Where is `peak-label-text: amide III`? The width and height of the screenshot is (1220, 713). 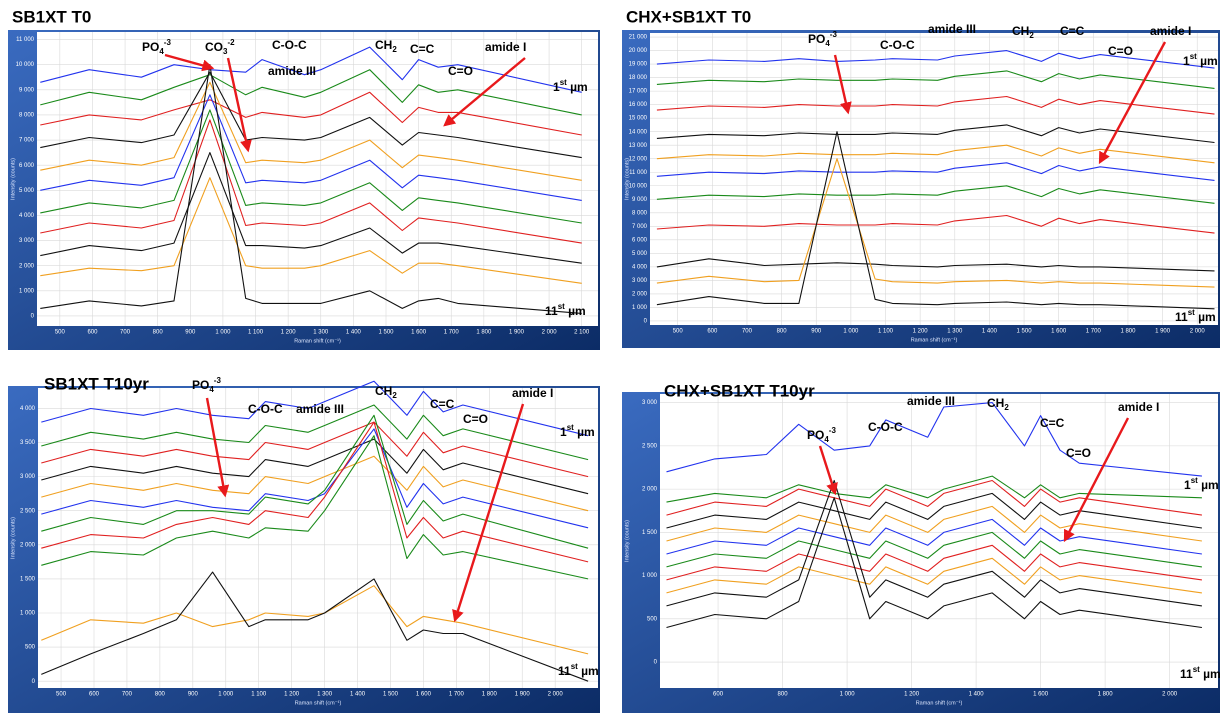
peak-label-text: amide III is located at coordinates (952, 29).